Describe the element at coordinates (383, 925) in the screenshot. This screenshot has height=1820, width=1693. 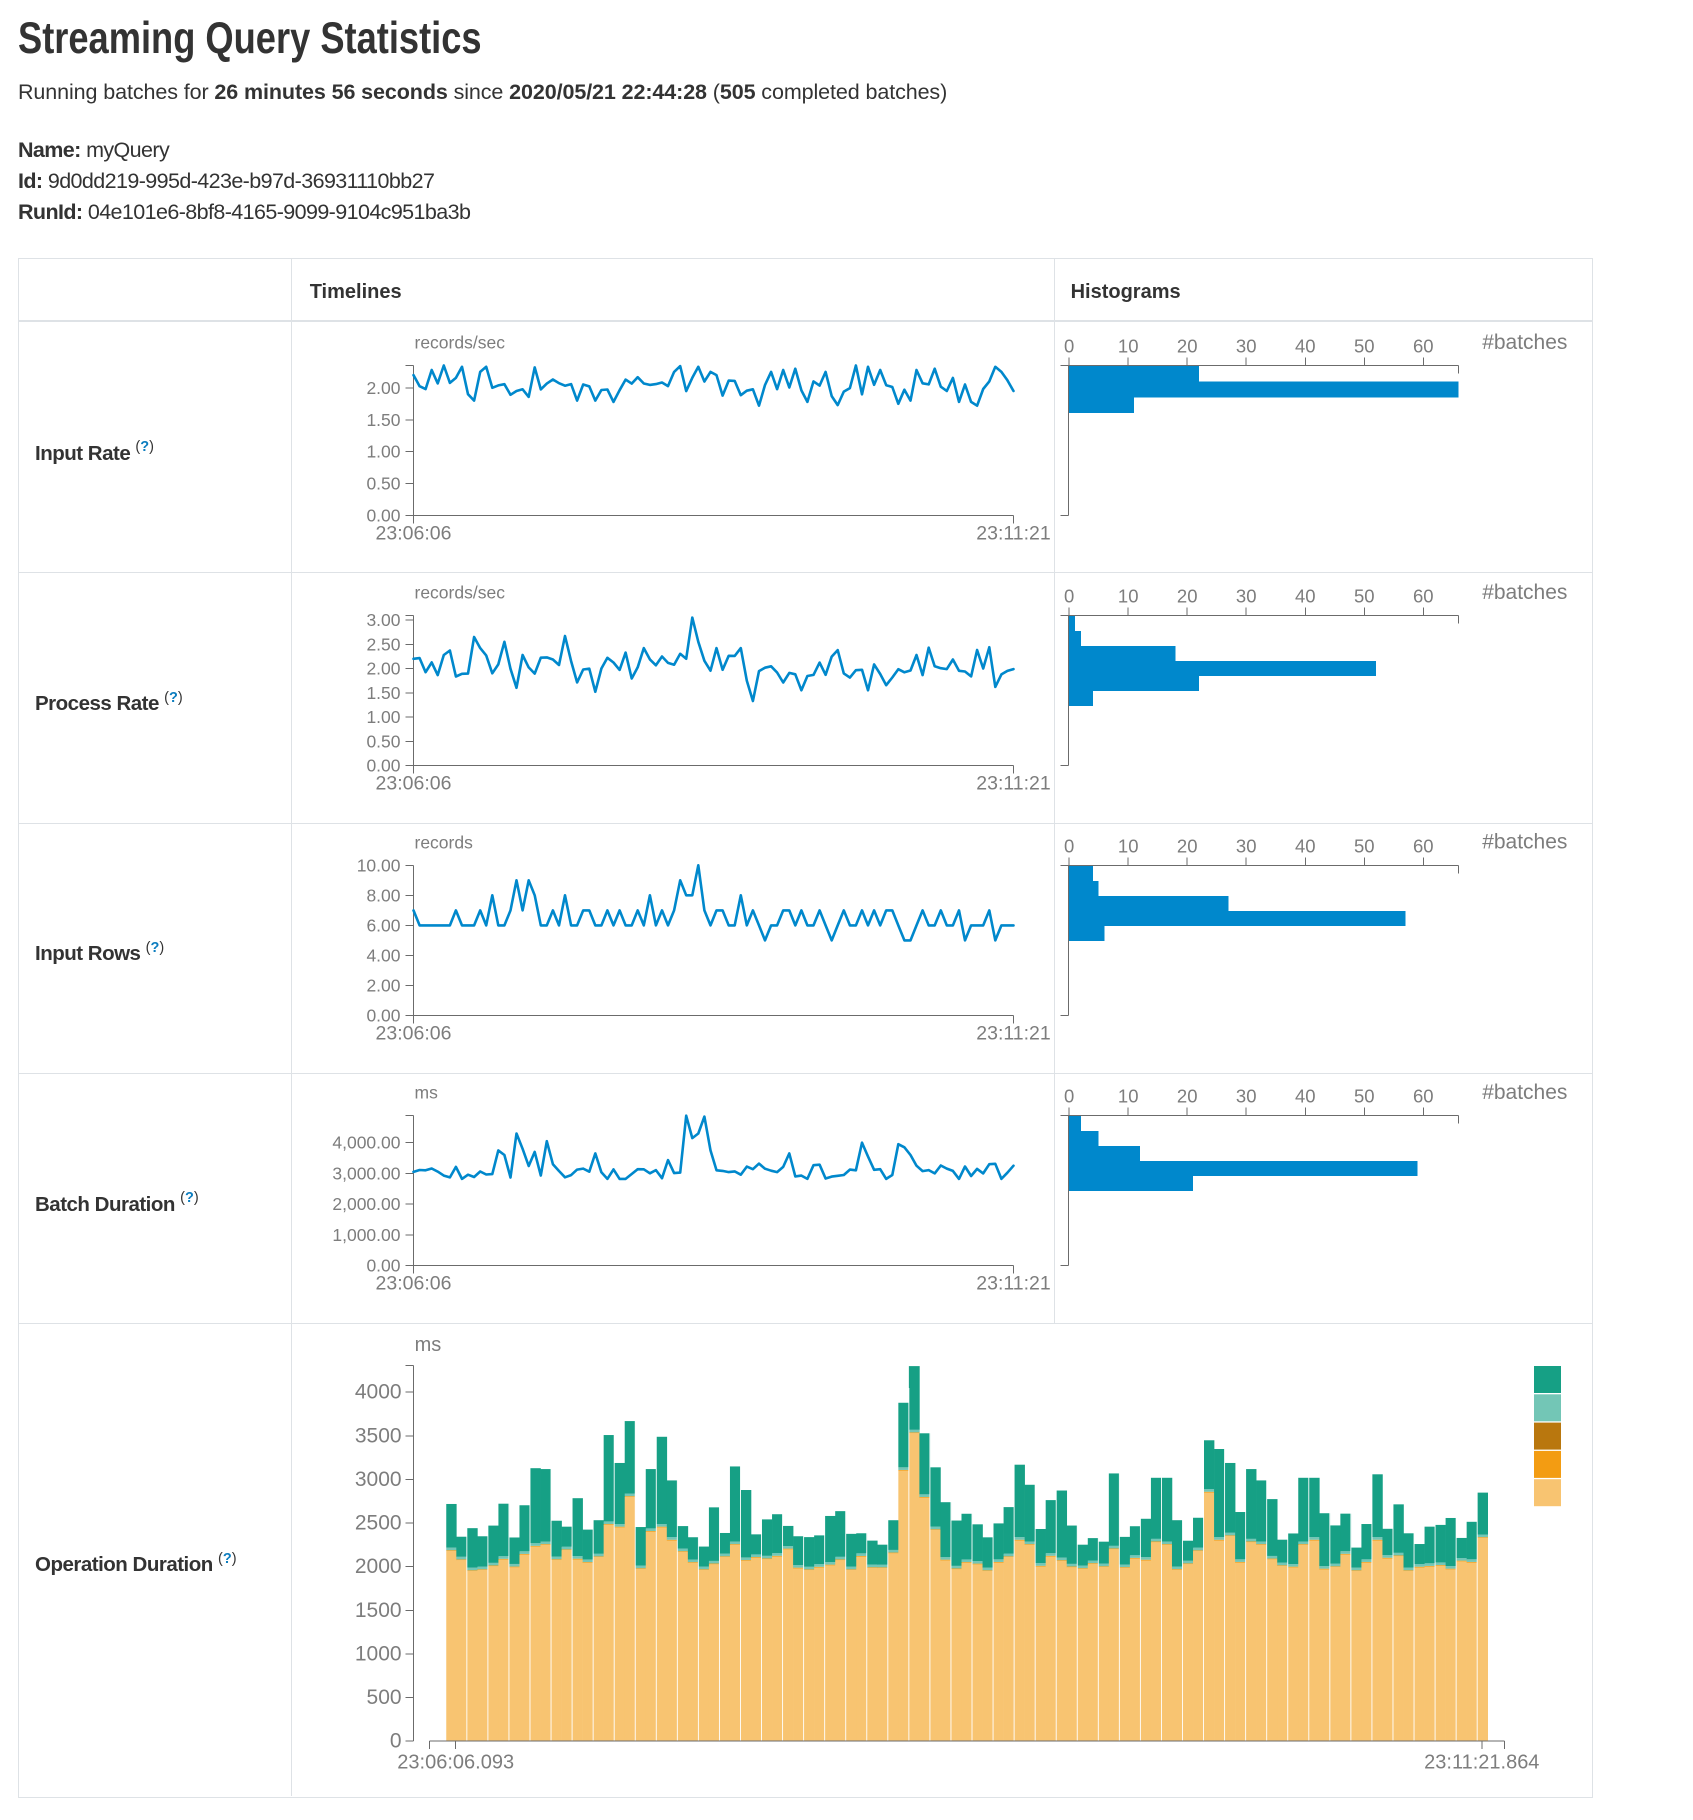
I see `svg-text: 6.00` at that location.